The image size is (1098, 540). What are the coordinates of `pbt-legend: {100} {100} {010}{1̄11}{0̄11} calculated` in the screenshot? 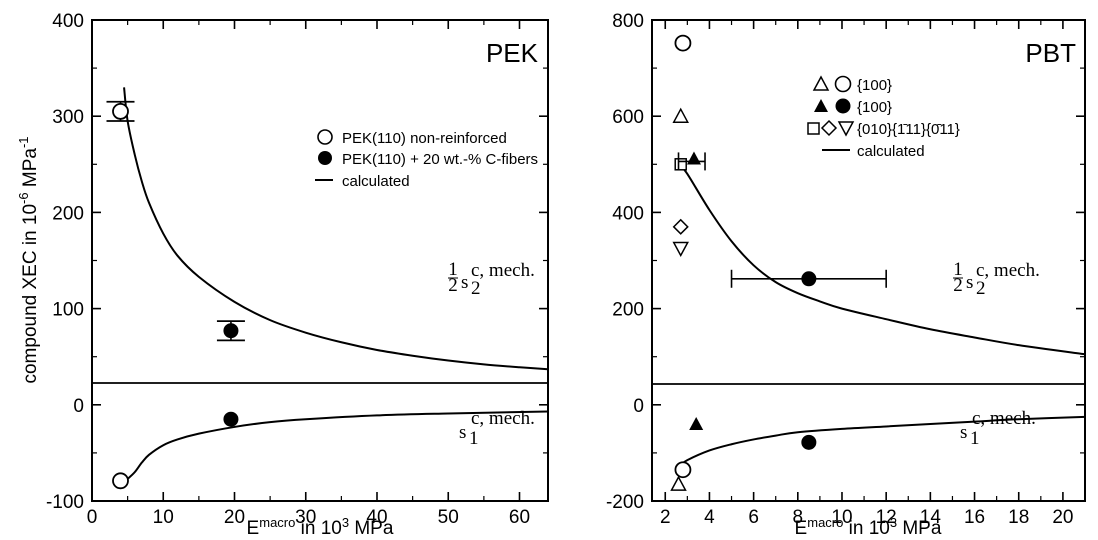 It's located at (883, 117).